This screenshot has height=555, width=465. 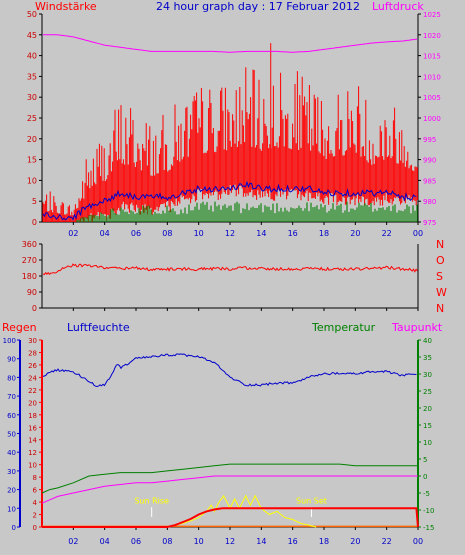 I want to click on humidity-label: Luftfeuchte, so click(x=98, y=327).